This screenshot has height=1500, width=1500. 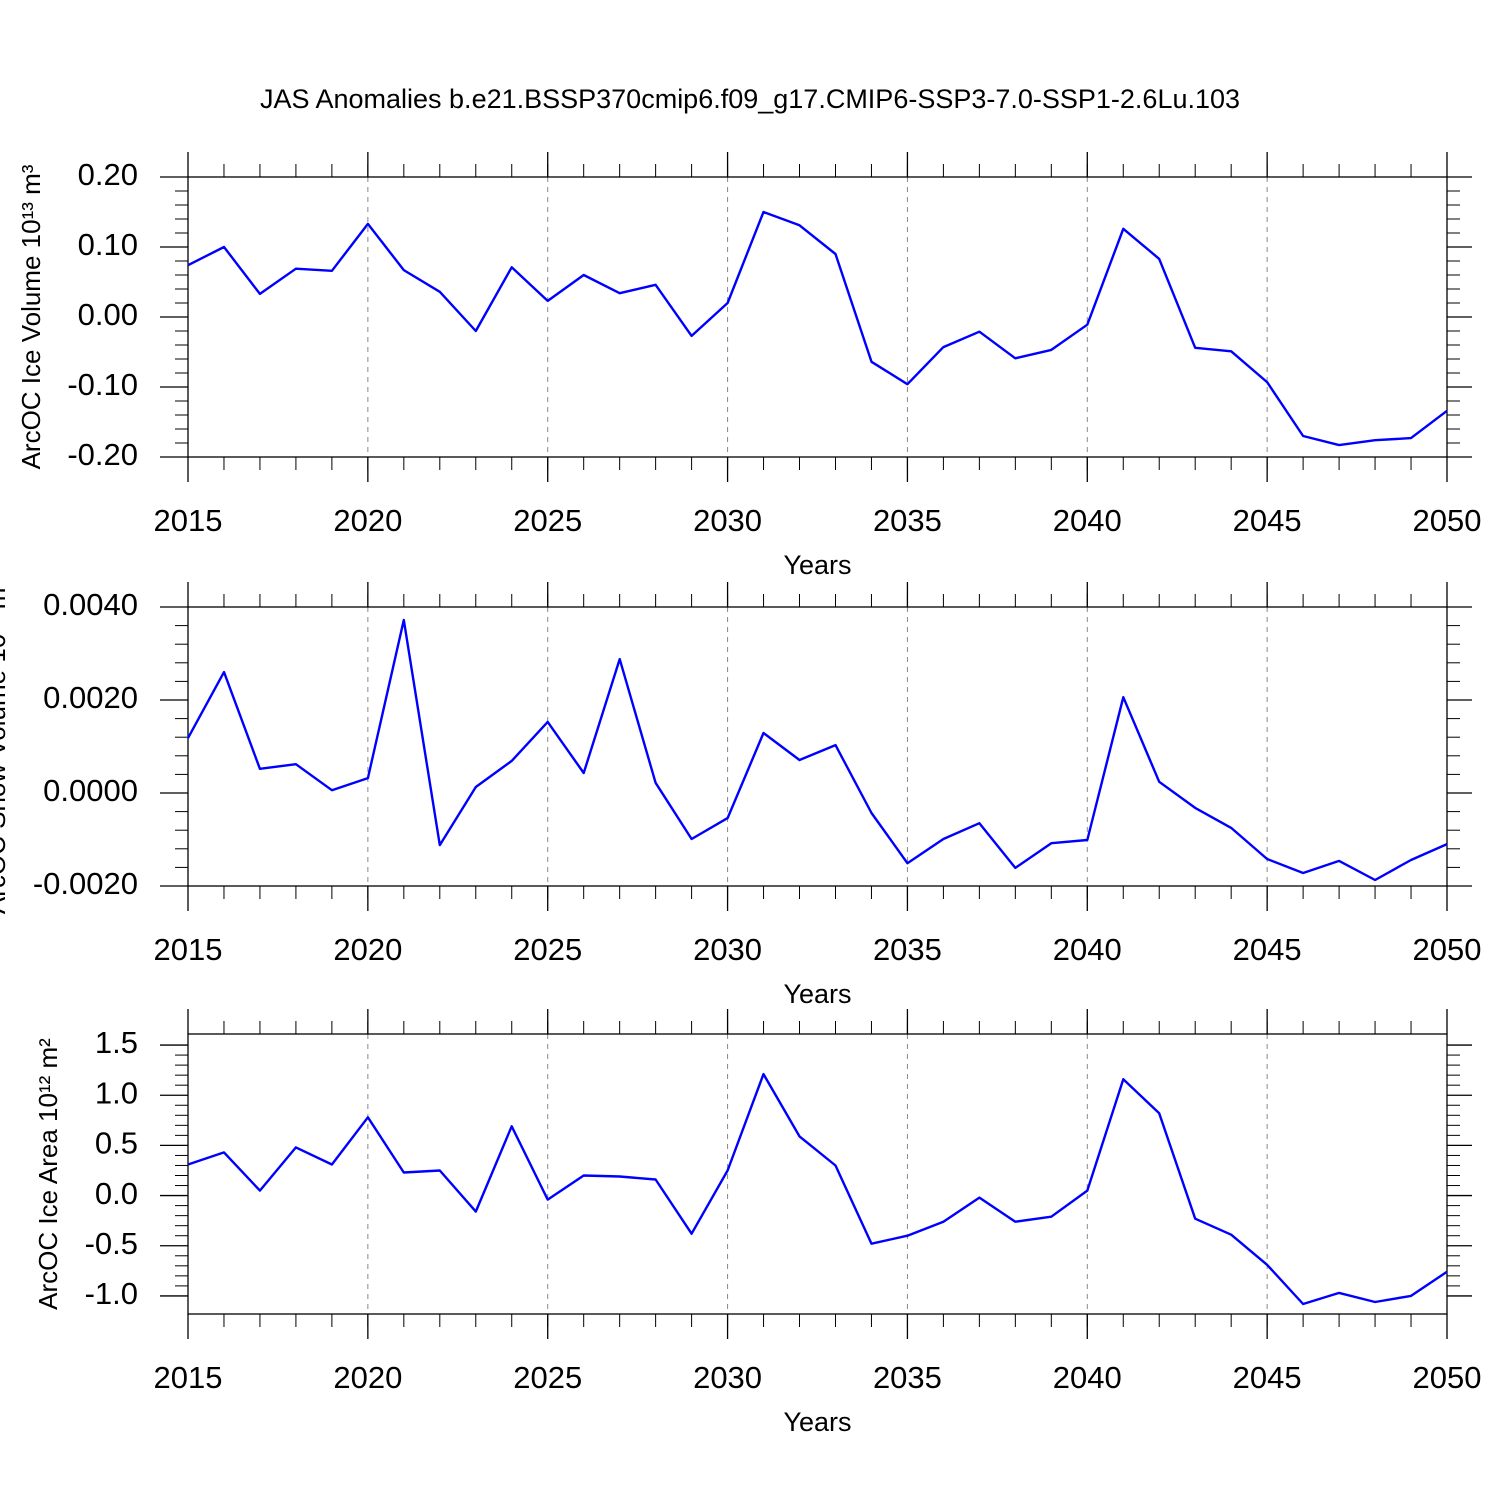 What do you see at coordinates (116, 1143) in the screenshot?
I see `y-tick-label: 0.5` at bounding box center [116, 1143].